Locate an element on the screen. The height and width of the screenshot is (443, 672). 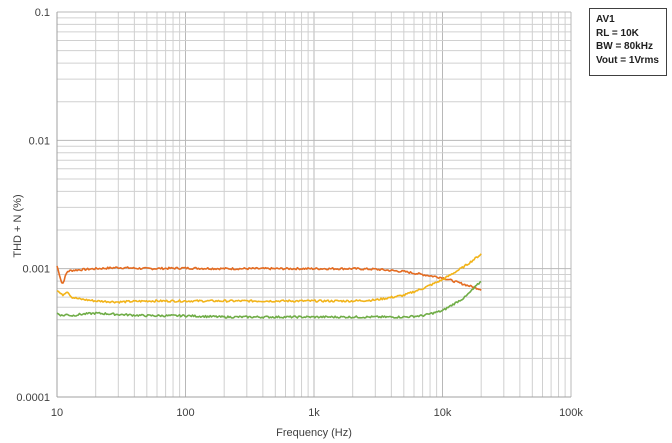
x-tick-label: 100k is located at coordinates (571, 413).